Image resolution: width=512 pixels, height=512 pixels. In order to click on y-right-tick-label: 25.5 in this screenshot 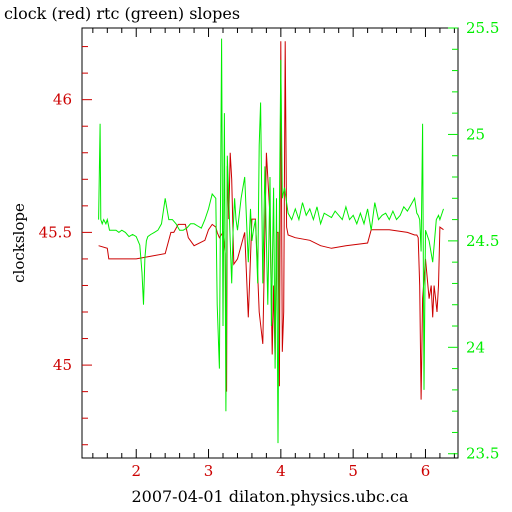, I will do `click(482, 28)`.